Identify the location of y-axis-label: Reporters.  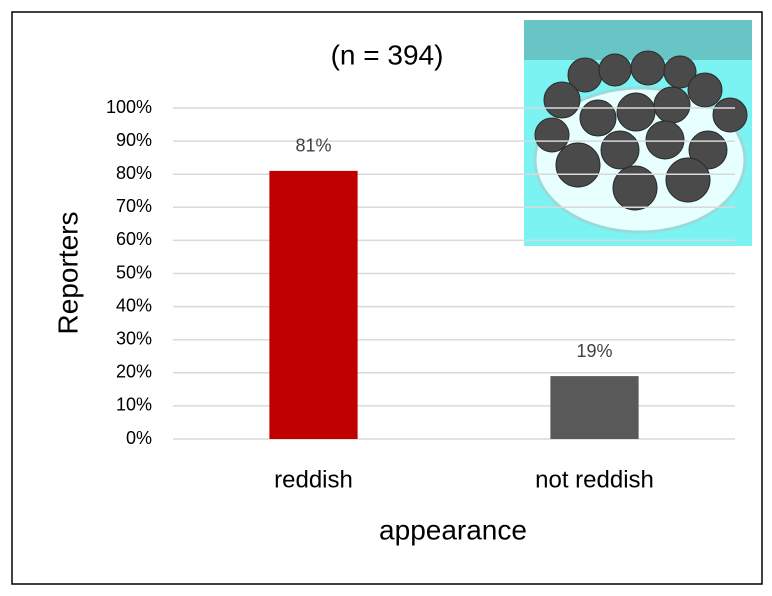
(67, 273).